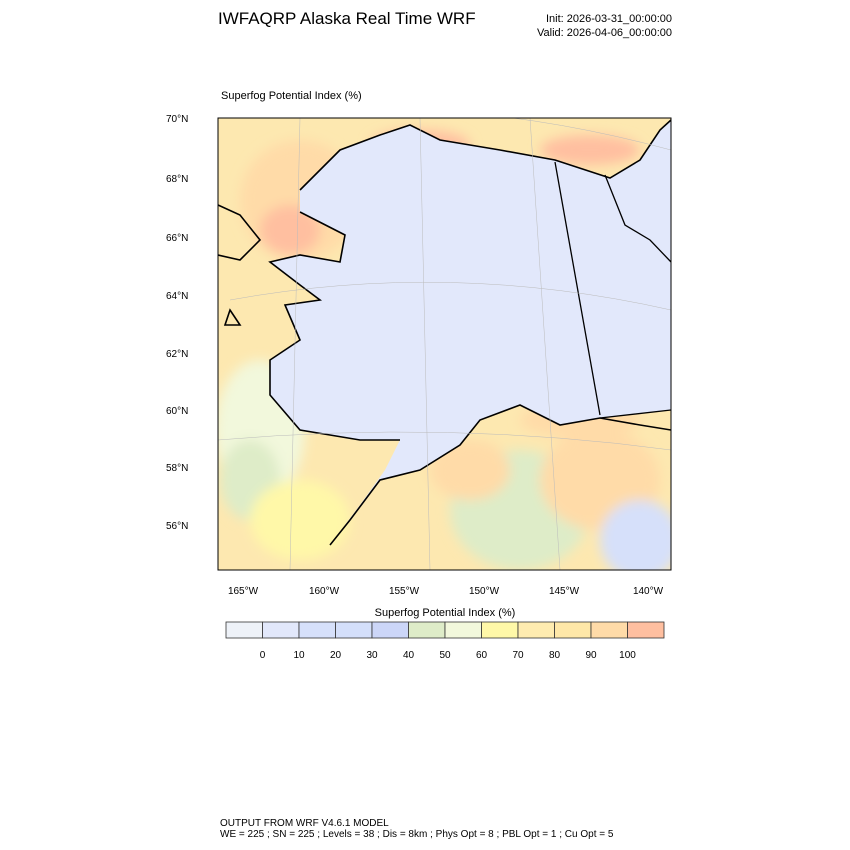 This screenshot has height=850, width=850. Describe the element at coordinates (177, 354) in the screenshot. I see `lat-label: 62°N` at that location.